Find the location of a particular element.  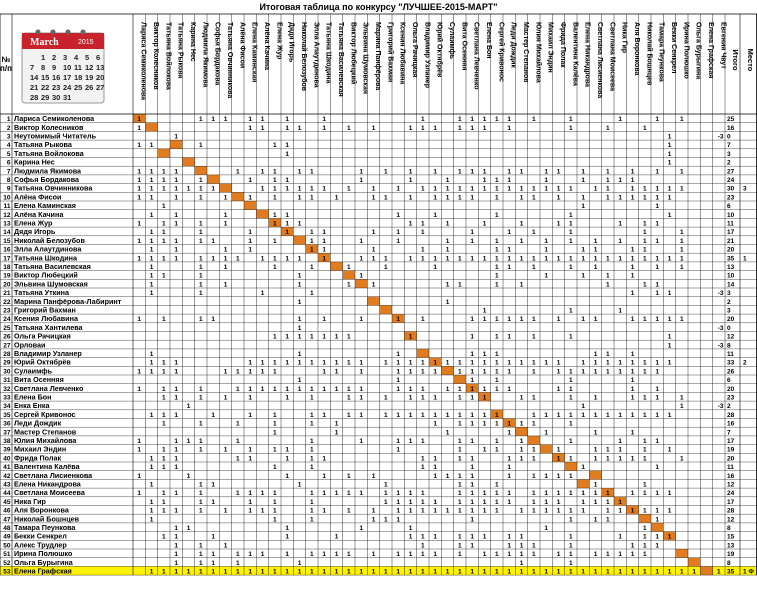

calendar-day: 4 is located at coordinates (76, 57).